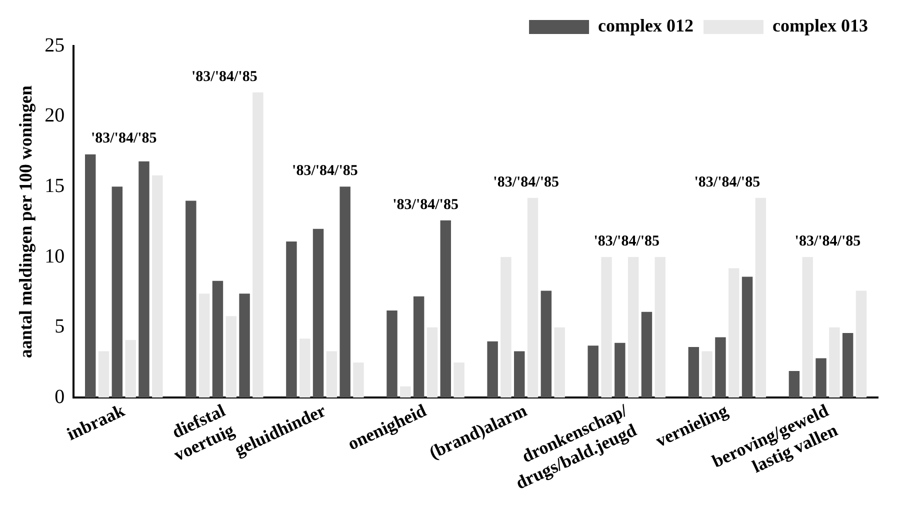 The image size is (907, 507). Describe the element at coordinates (820, 26) in the screenshot. I see `legend-label: complex 013` at that location.